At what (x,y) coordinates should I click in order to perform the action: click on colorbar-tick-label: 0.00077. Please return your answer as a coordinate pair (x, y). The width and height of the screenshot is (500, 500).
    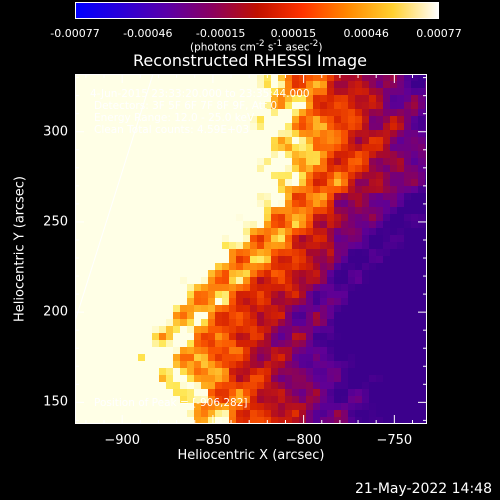
    Looking at the image, I should click on (439, 33).